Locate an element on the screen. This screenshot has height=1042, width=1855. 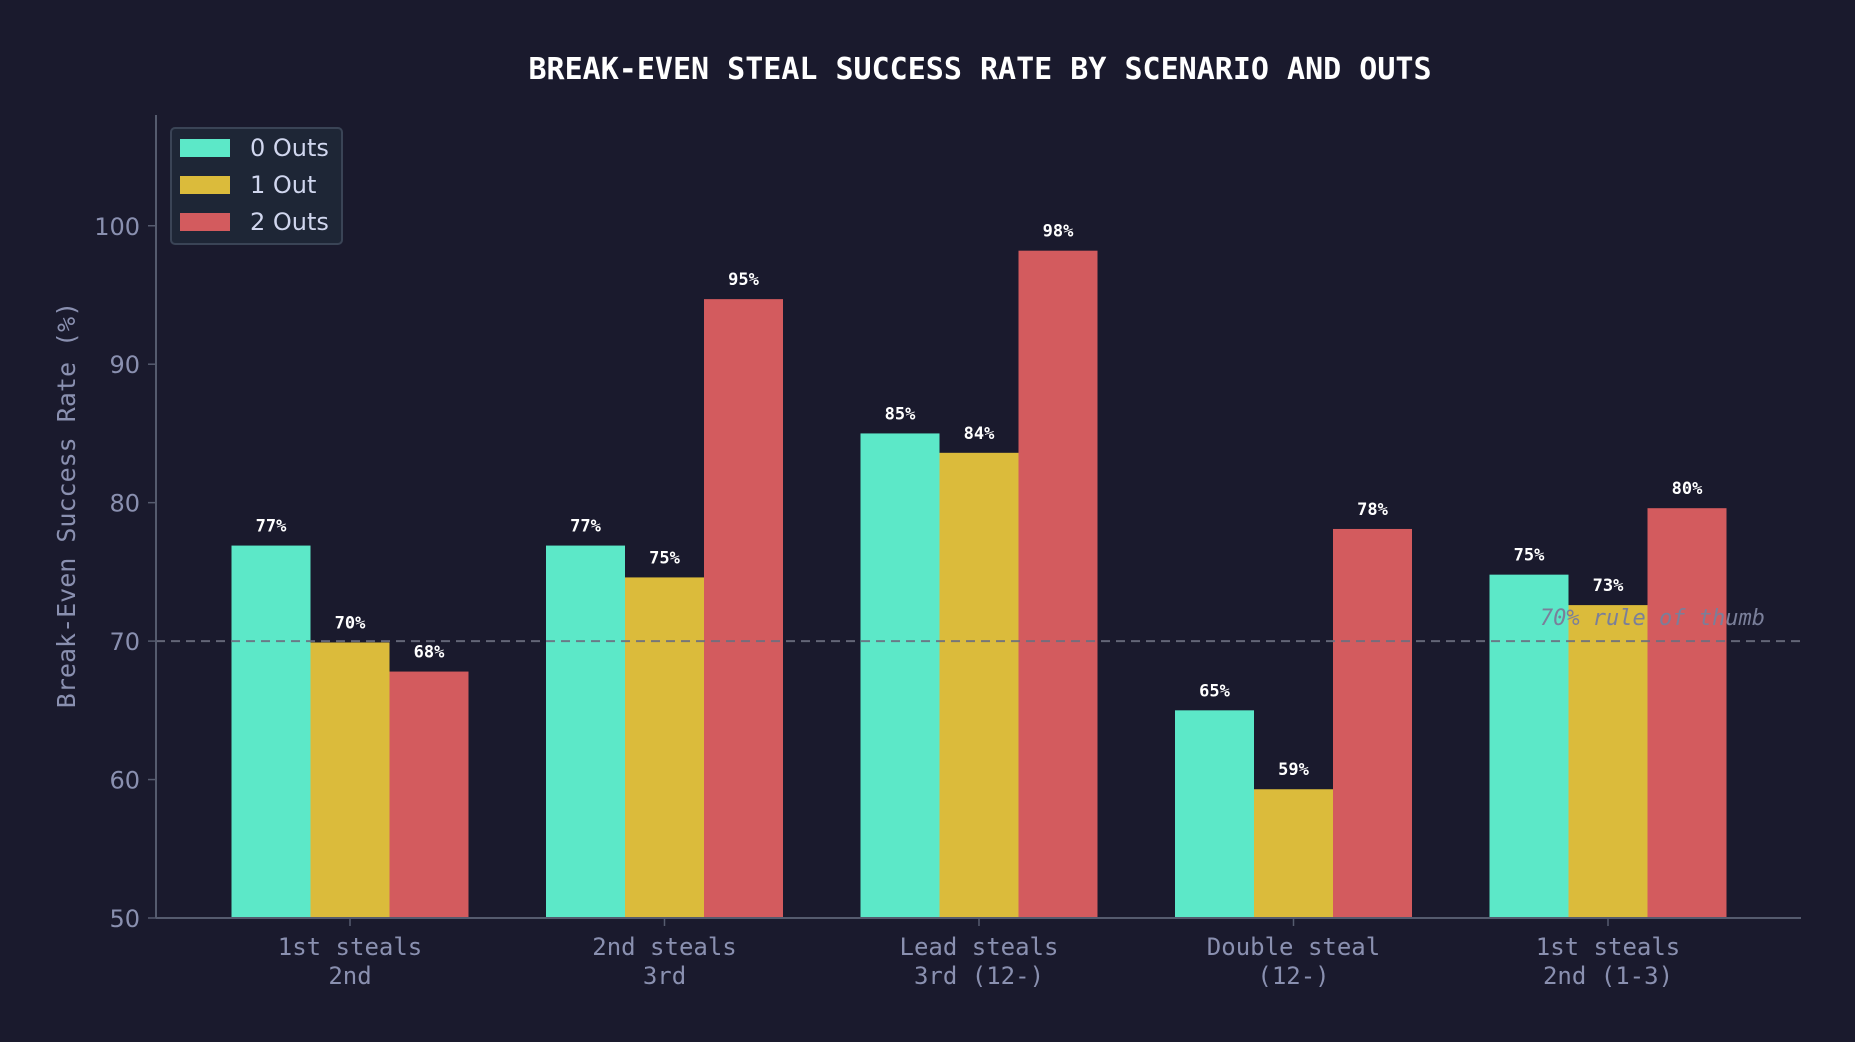
data-label: 95% is located at coordinates (743, 280).